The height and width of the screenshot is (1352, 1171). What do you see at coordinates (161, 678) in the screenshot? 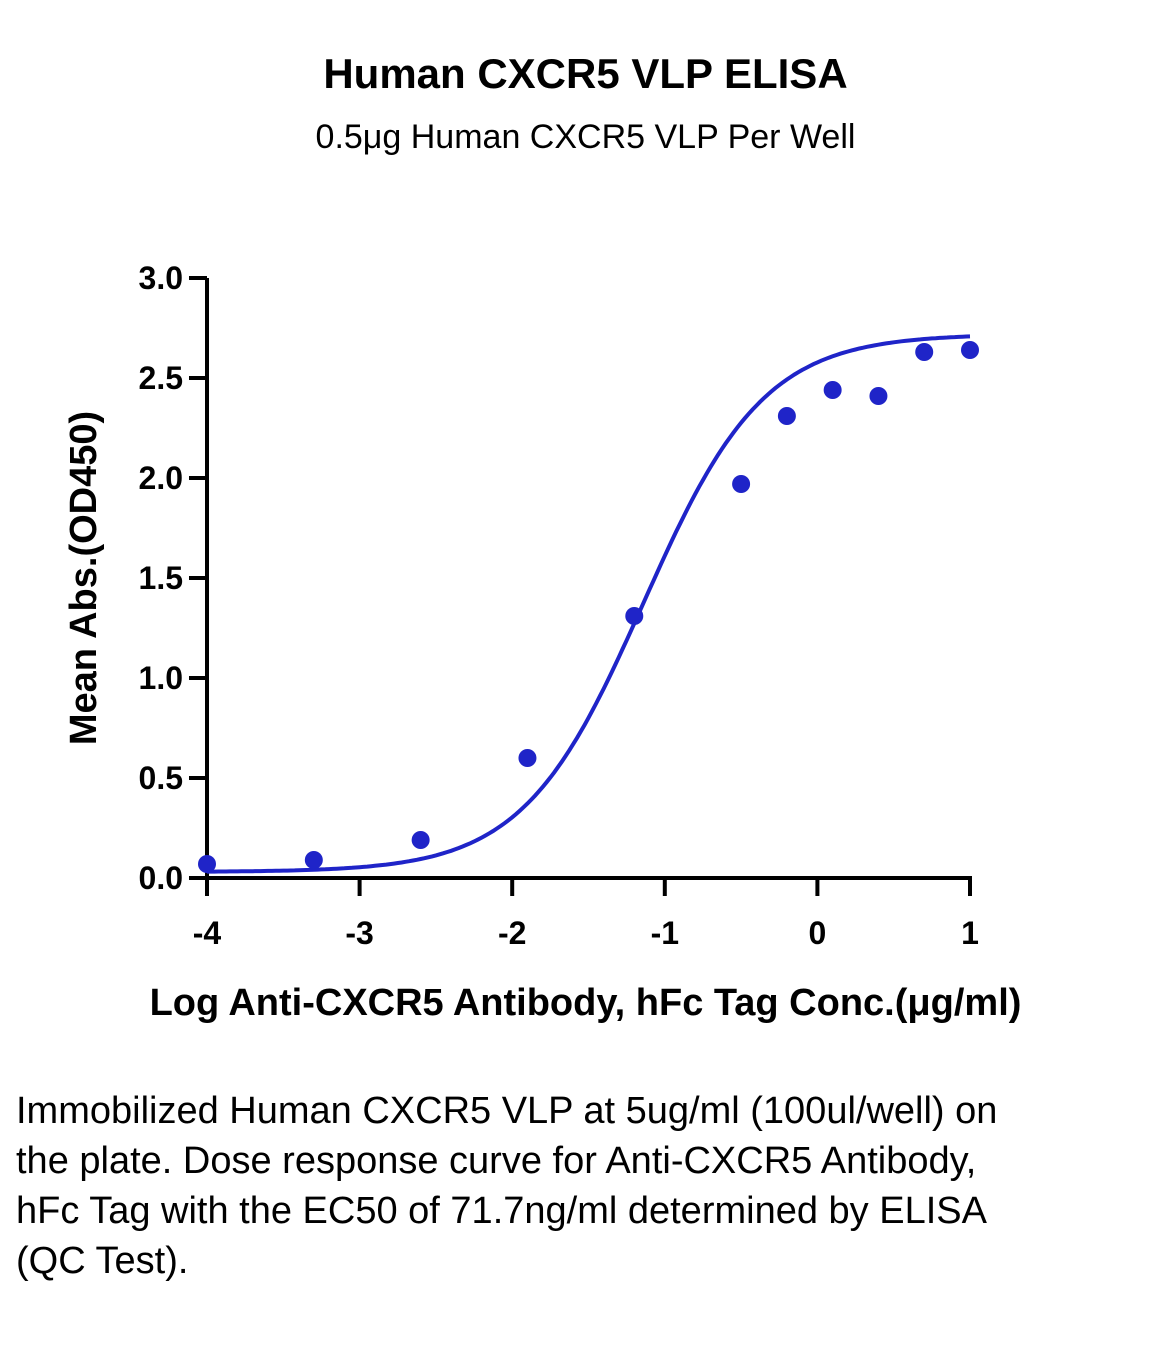
I see `y-tick-label: 1.0` at bounding box center [161, 678].